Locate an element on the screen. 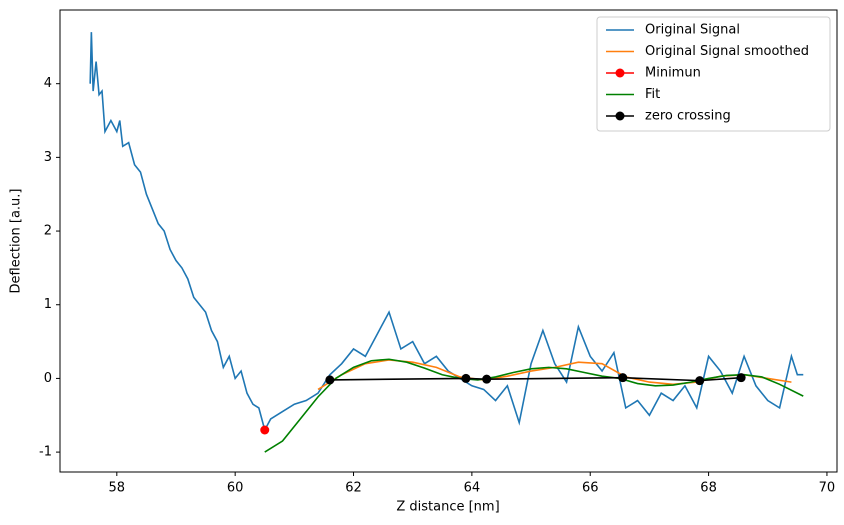 This screenshot has width=844, height=525. y-tick-label: 4 is located at coordinates (48, 83).